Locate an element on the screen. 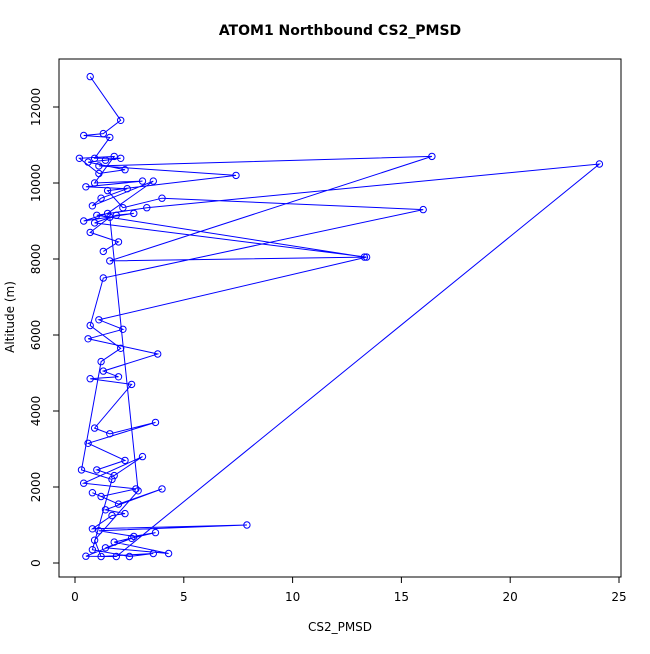 Image resolution: width=650 pixels, height=654 pixels. y-tick-label: 12000 is located at coordinates (36, 107).